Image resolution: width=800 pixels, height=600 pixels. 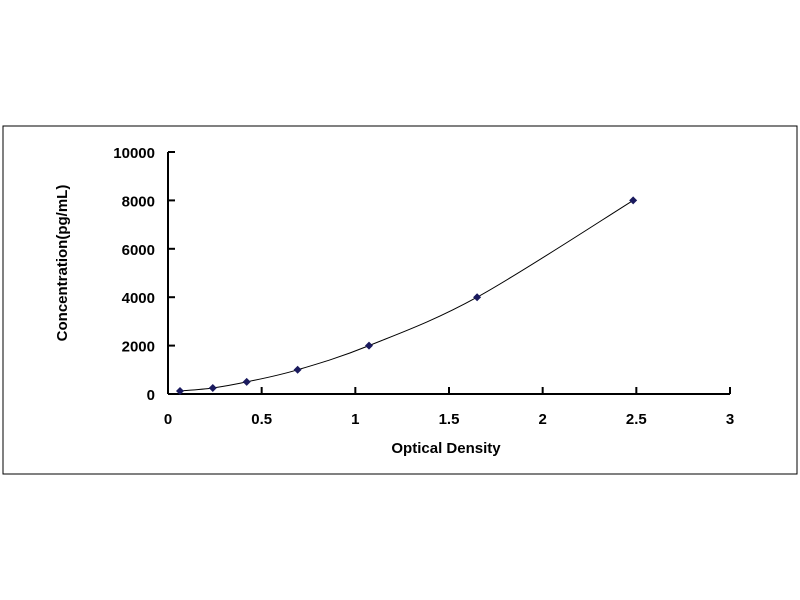 What do you see at coordinates (62, 263) in the screenshot?
I see `y-axis-label: Concentration(pg/mL)` at bounding box center [62, 263].